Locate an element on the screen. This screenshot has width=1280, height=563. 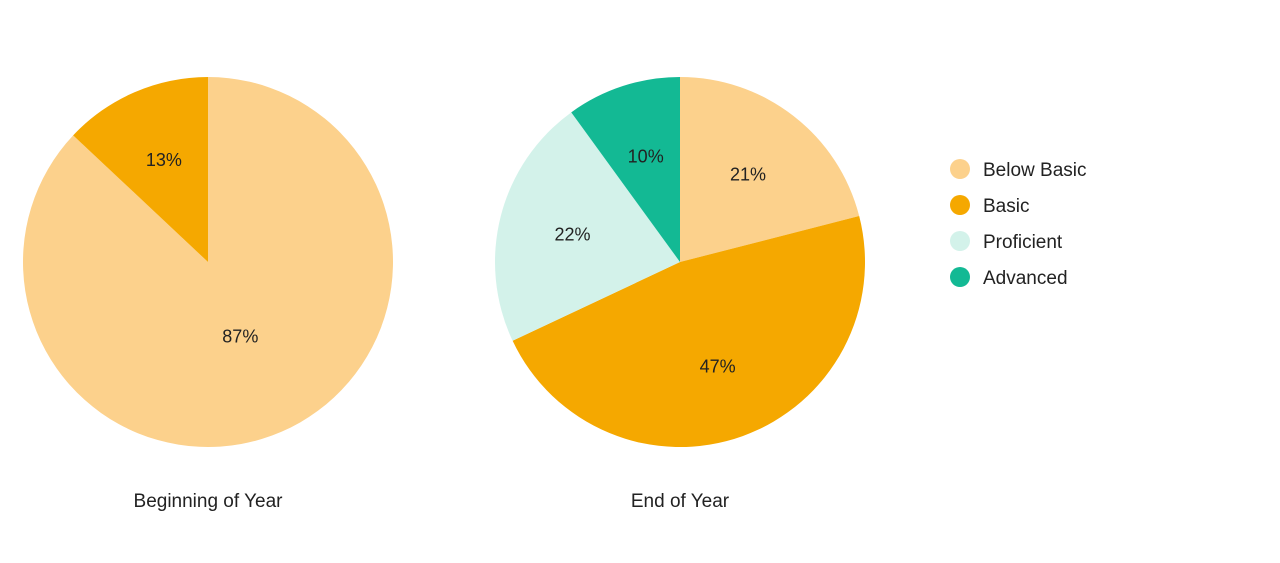
legend-swatch-proficient is located at coordinates (960, 241).